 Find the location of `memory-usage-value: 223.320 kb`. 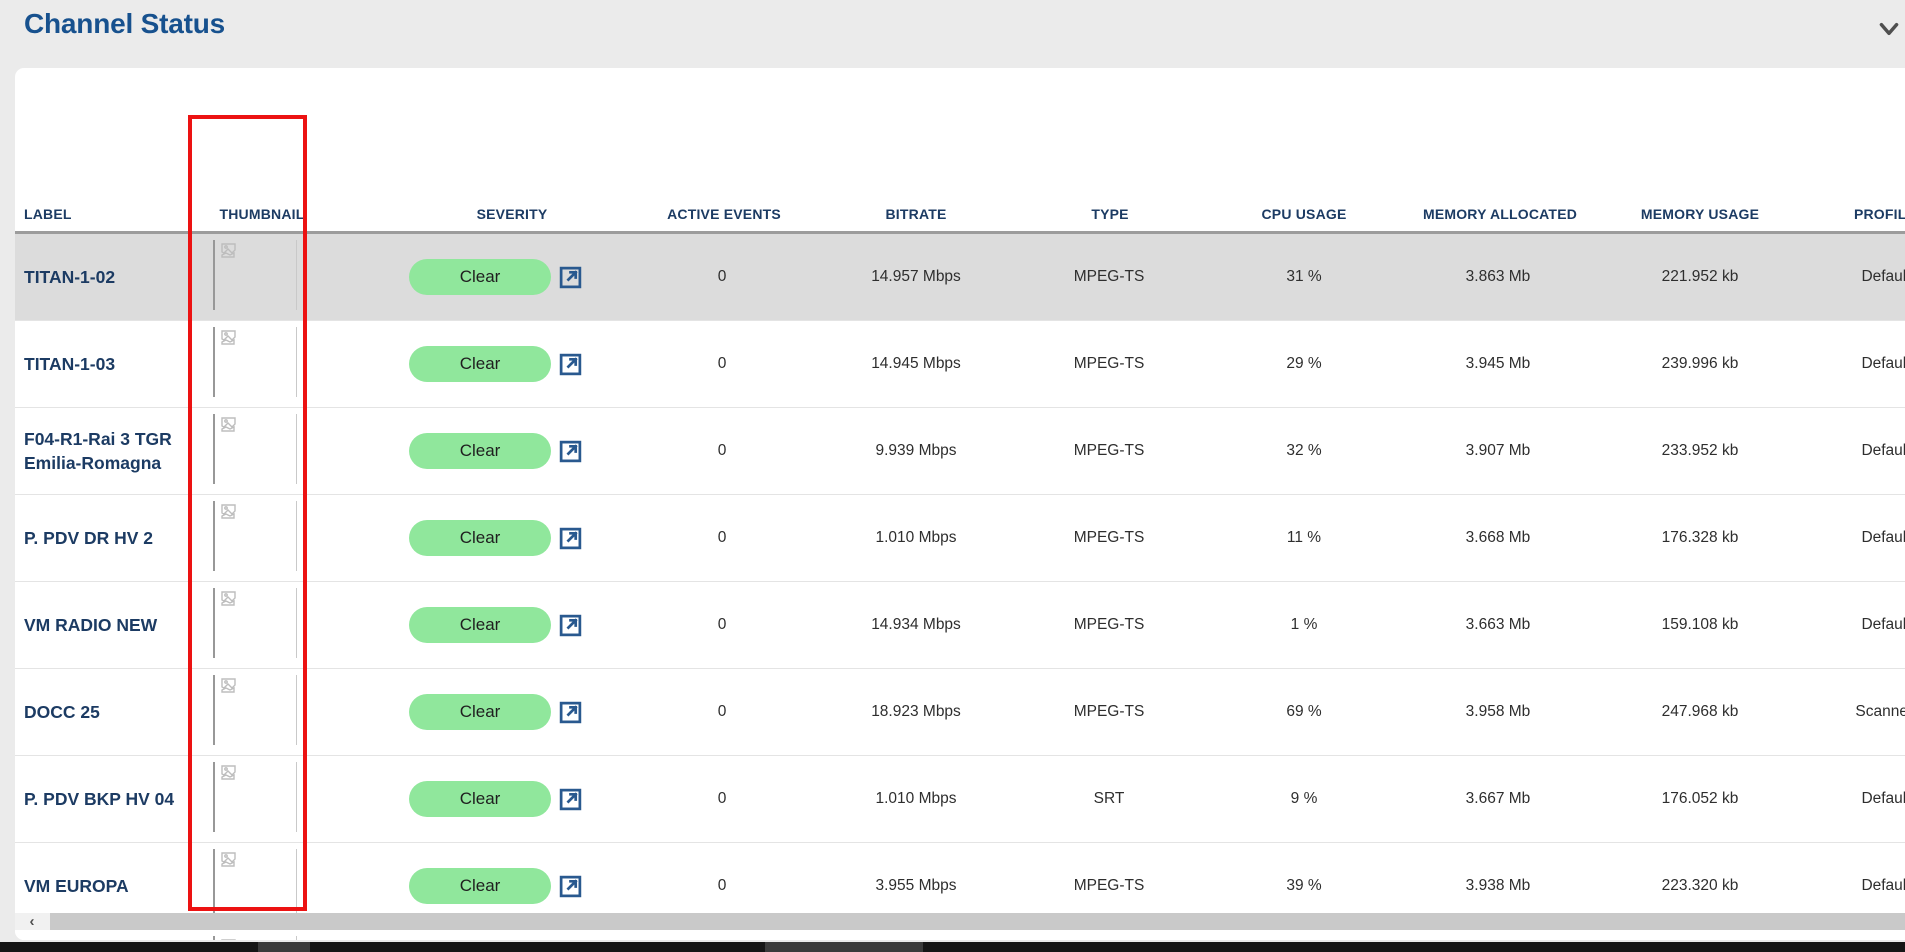

memory-usage-value: 223.320 kb is located at coordinates (1700, 885).